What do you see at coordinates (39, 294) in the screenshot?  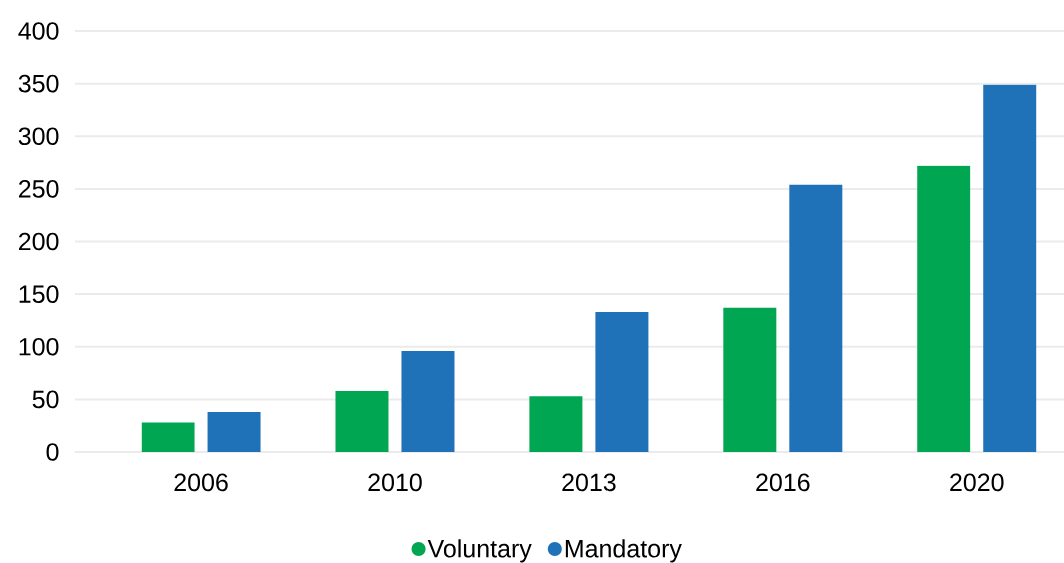 I see `y-tick-label: 150` at bounding box center [39, 294].